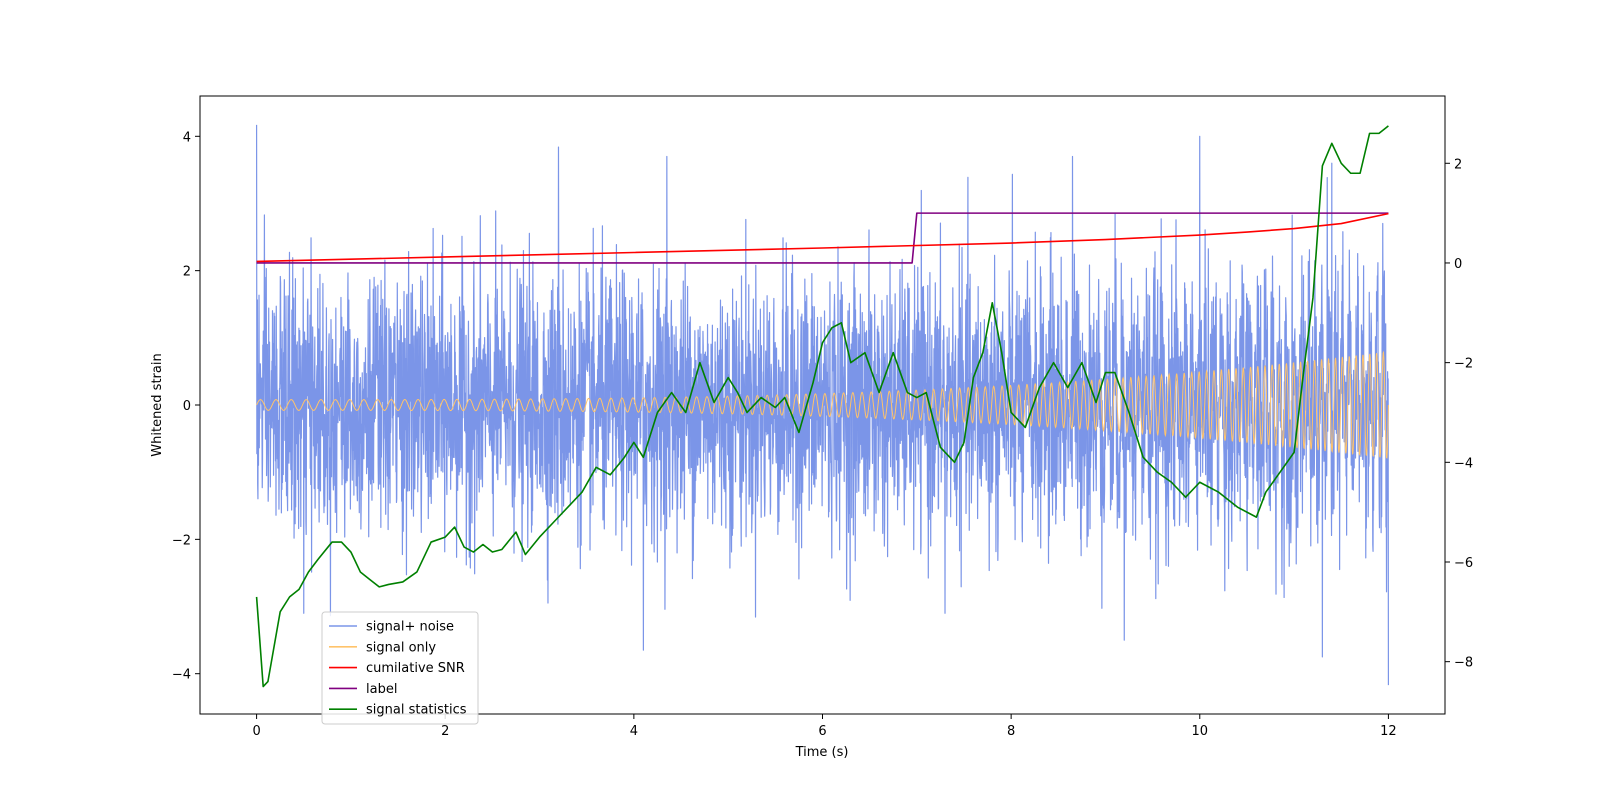  Describe the element at coordinates (1199, 731) in the screenshot. I see `x-tick-label: 10` at that location.